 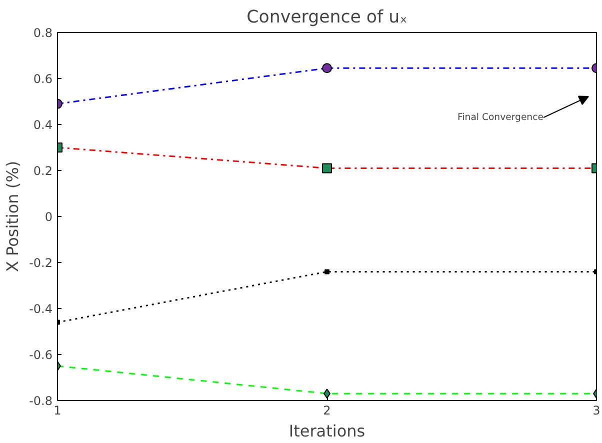 What do you see at coordinates (48, 217) in the screenshot?
I see `y-tick-label: 0` at bounding box center [48, 217].